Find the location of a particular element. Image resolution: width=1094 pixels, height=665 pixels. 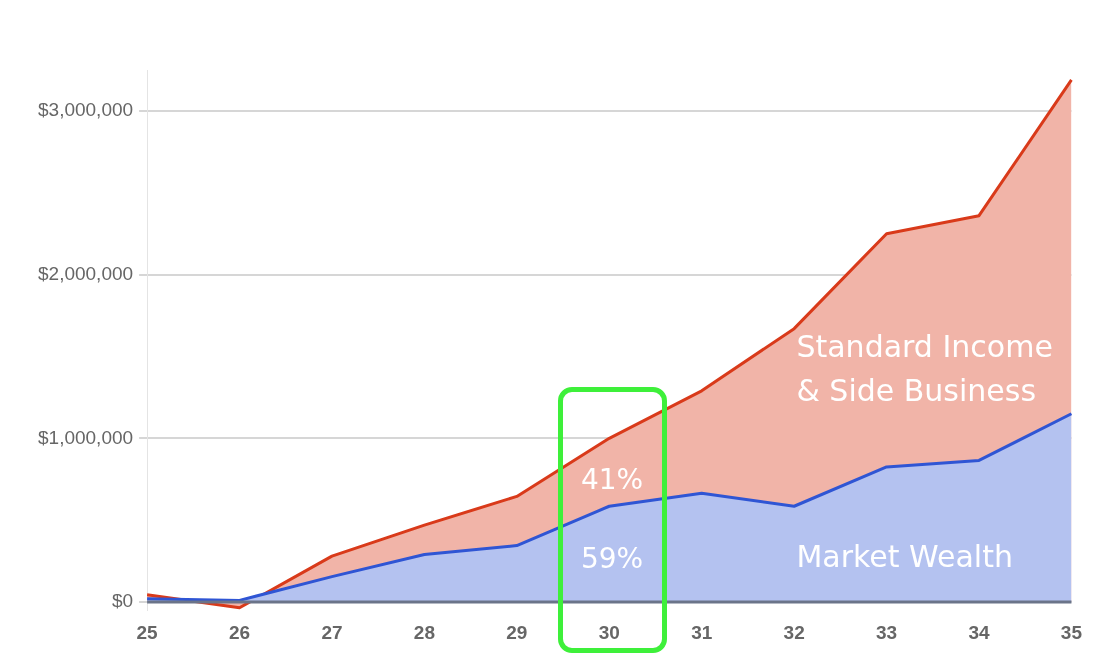

x-tick-label: 32 is located at coordinates (794, 632).